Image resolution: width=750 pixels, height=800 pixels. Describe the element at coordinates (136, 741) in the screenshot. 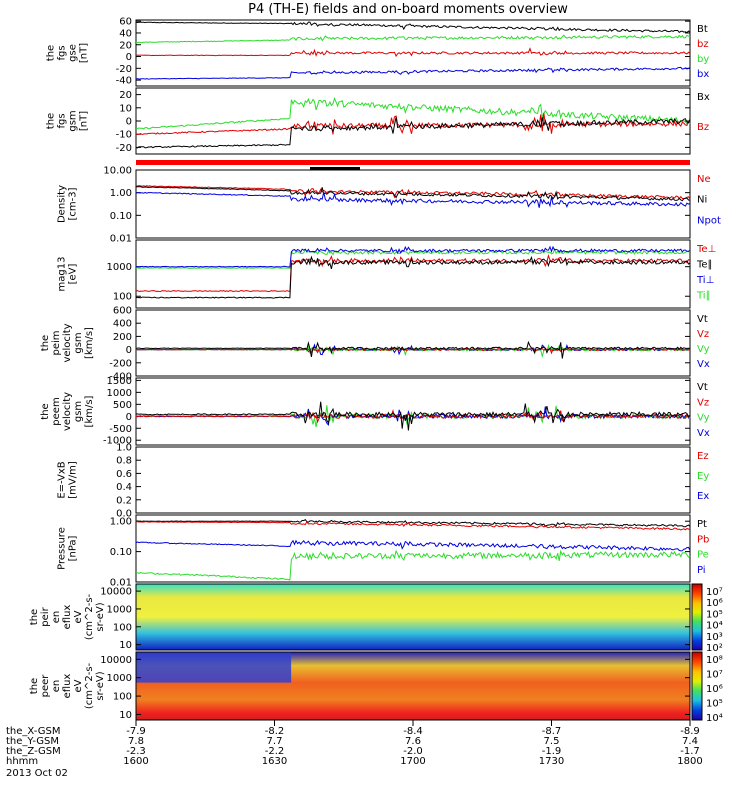

I see `footer-value: 7.8` at that location.